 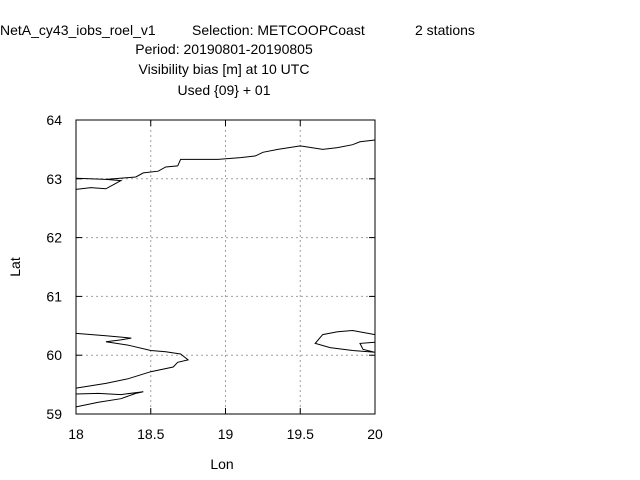 What do you see at coordinates (76, 434) in the screenshot?
I see `x-tick-label: 18` at bounding box center [76, 434].